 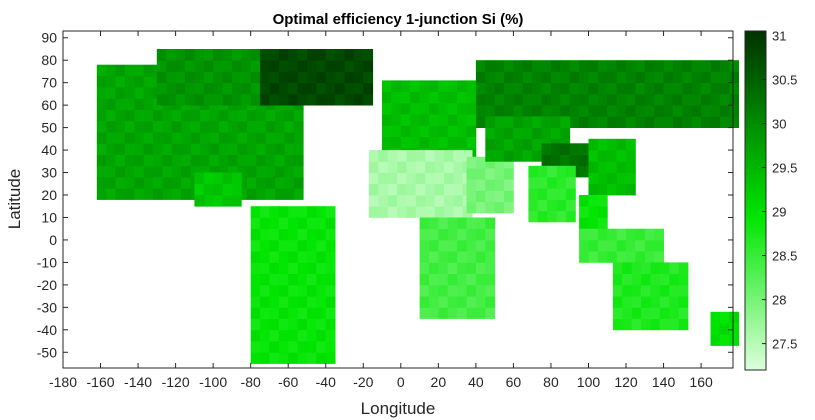 I want to click on colorbar-tick-label: 29.5, so click(x=784, y=167).